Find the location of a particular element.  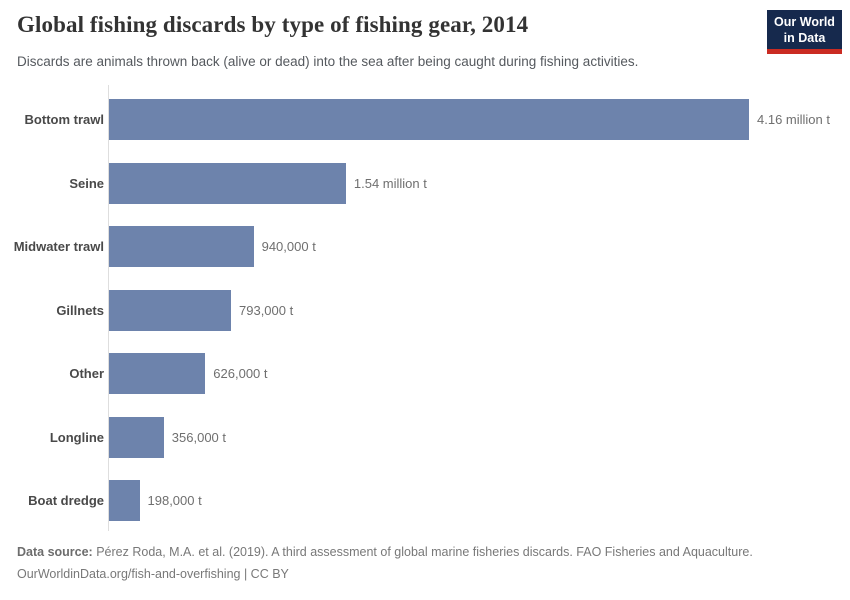

chart-row: Gillnets 793,000 t is located at coordinates (425, 311).